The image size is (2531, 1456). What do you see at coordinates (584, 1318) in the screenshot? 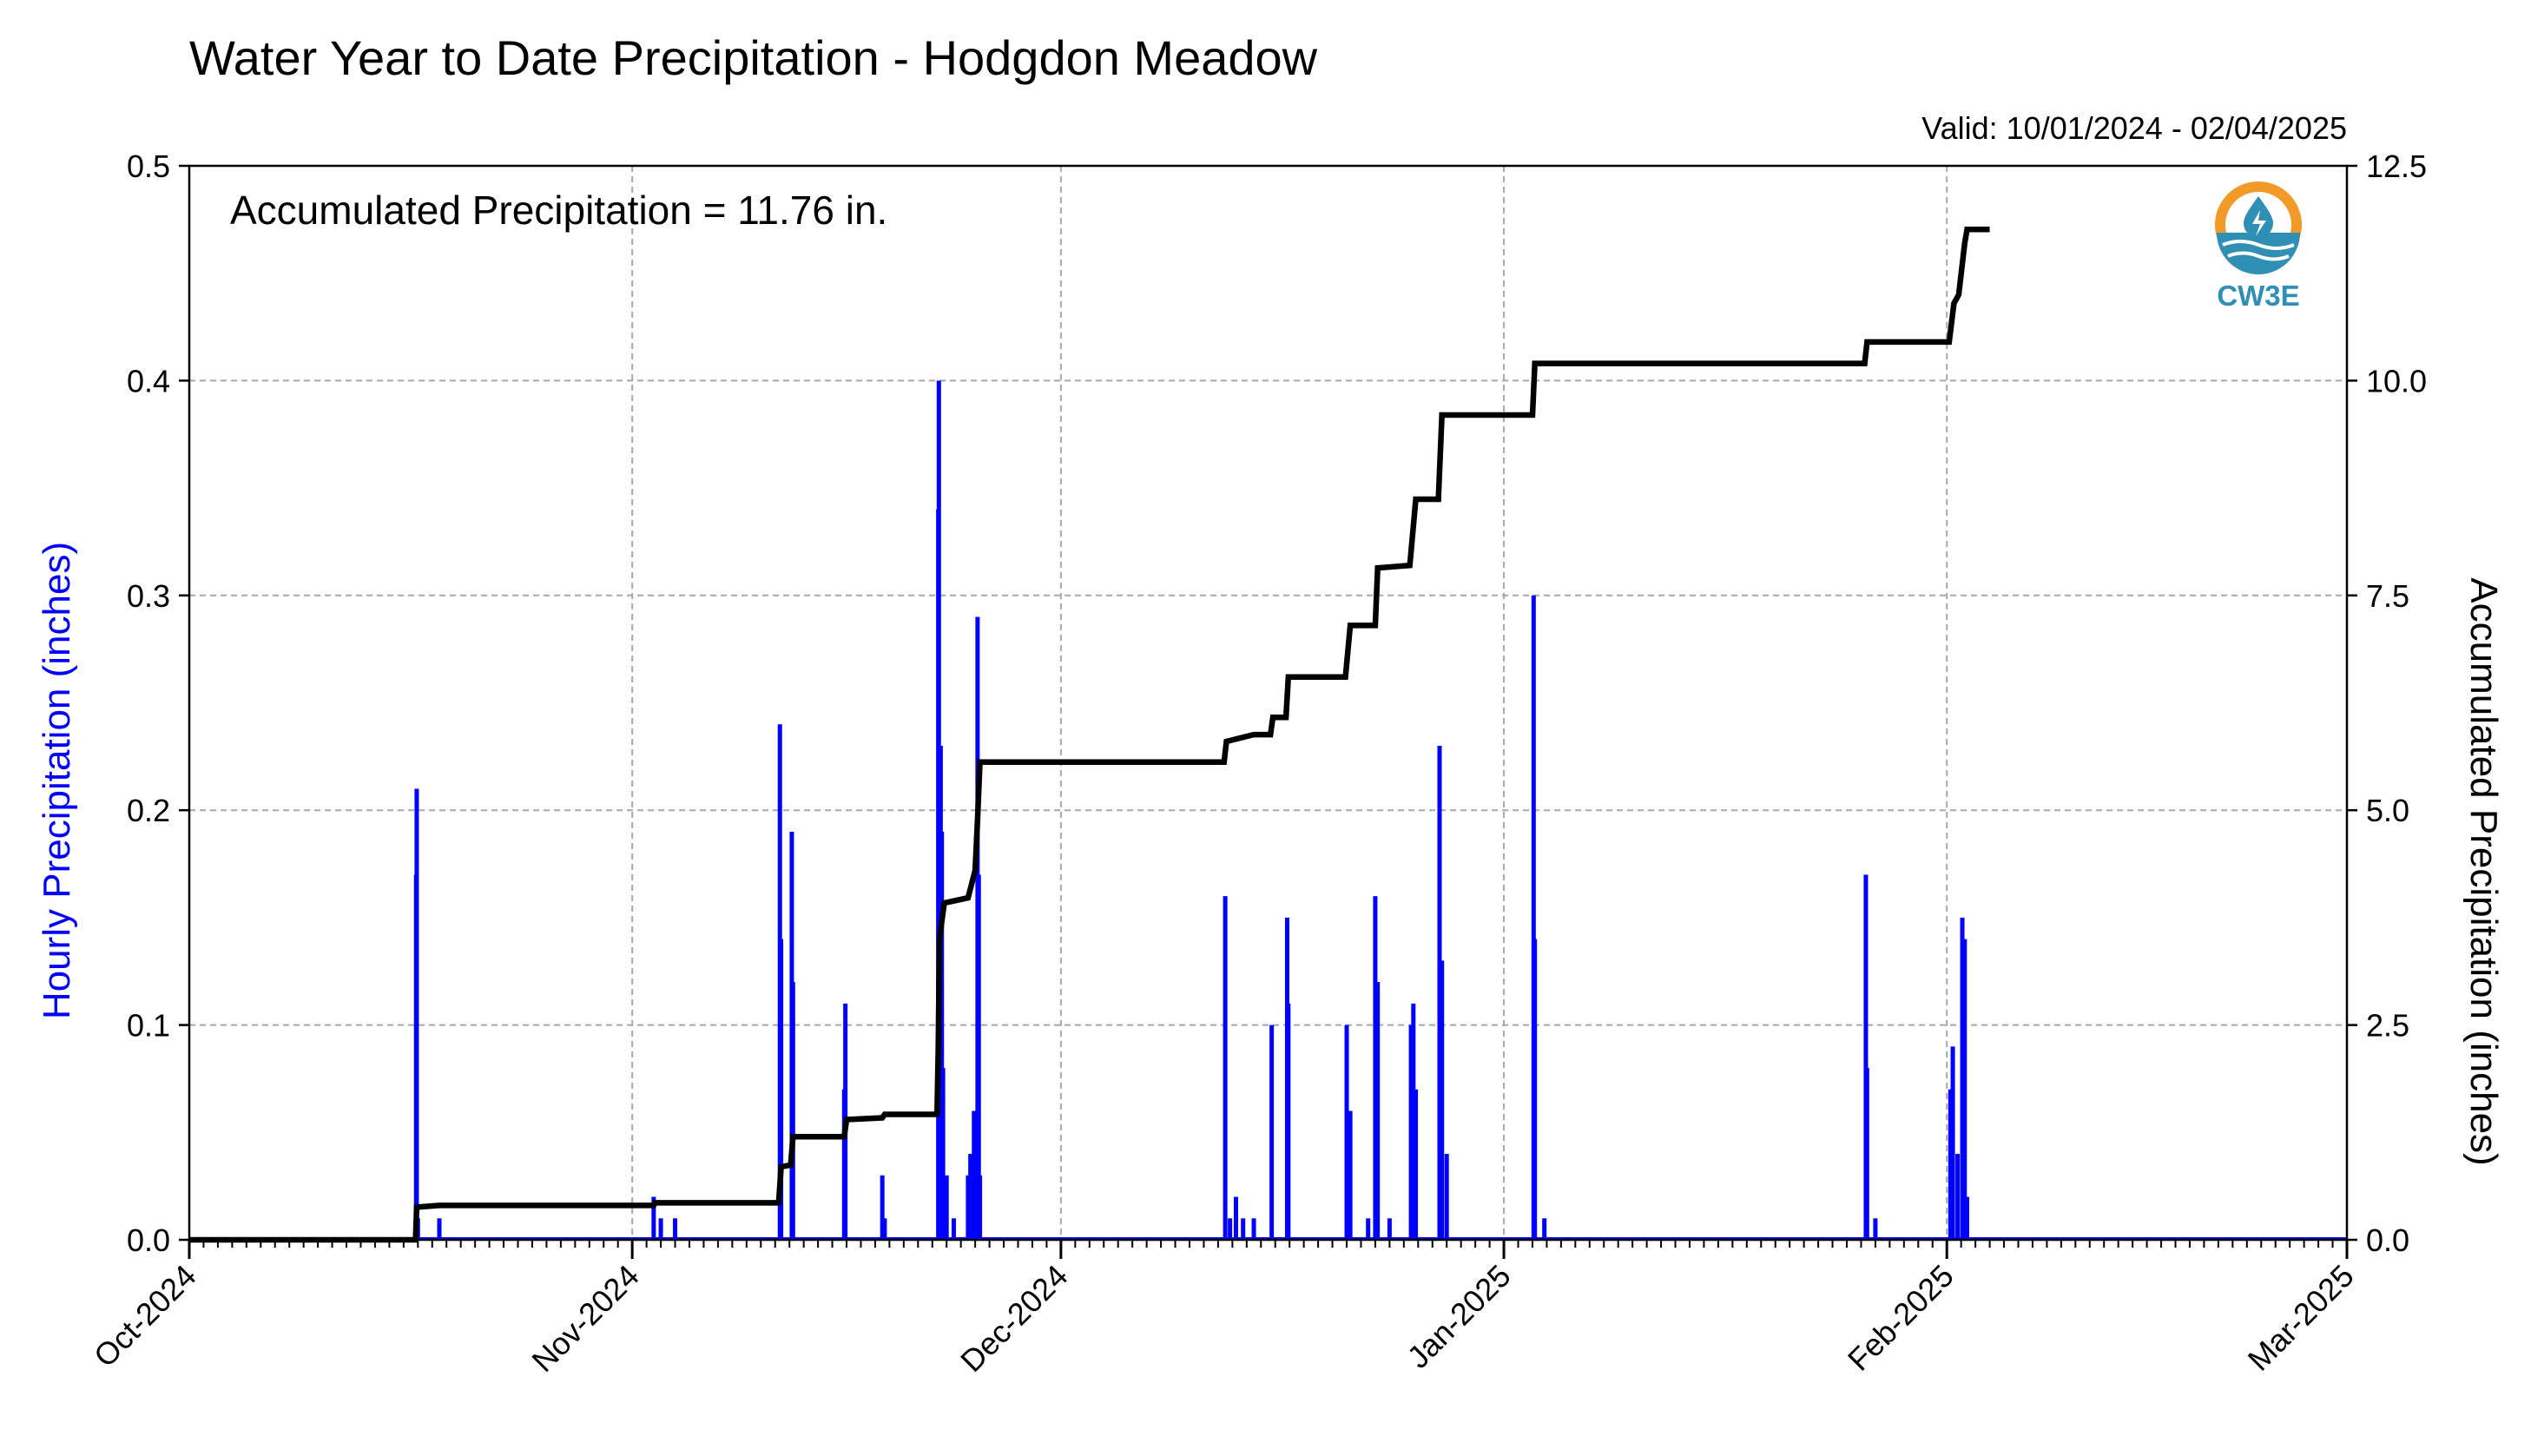
I see `x-tick-label: Nov-2024` at bounding box center [584, 1318].